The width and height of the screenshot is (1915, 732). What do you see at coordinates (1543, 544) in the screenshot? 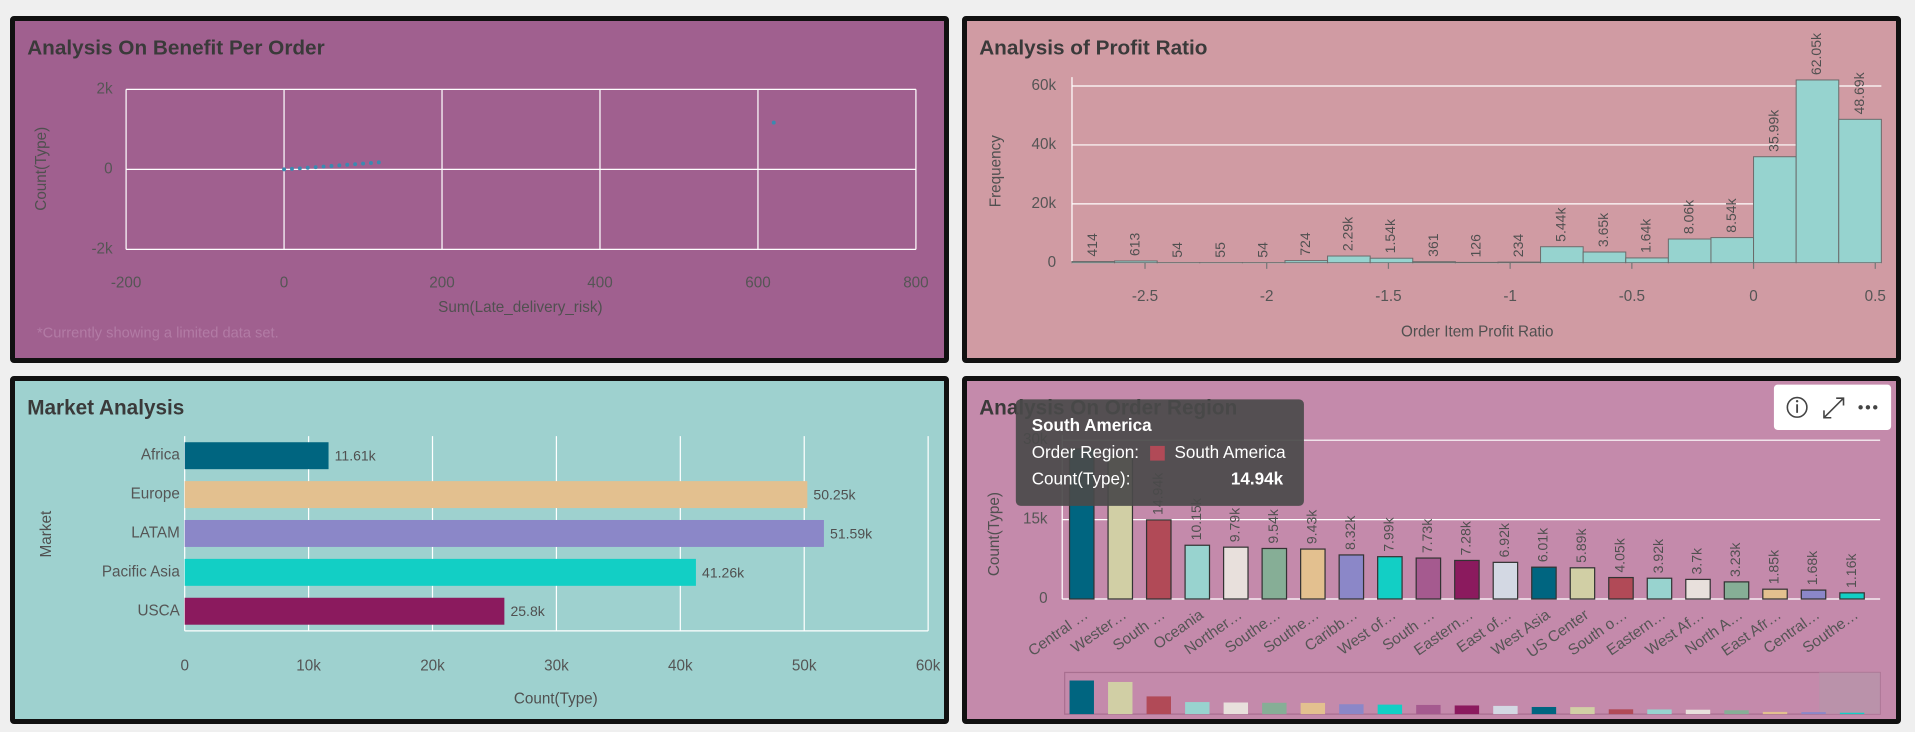
I see `value-label: 6.01k` at bounding box center [1543, 544].